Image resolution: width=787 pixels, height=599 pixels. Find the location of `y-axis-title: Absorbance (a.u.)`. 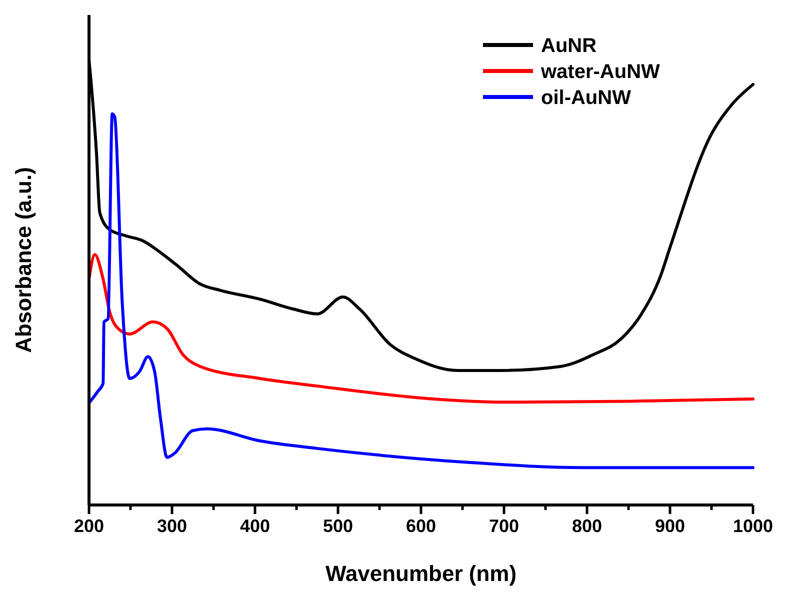

y-axis-title: Absorbance (a.u.) is located at coordinates (23, 260).